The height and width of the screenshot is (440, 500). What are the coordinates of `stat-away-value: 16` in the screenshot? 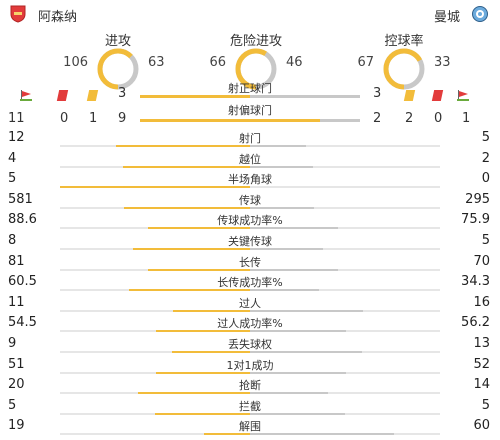 It's located at (481, 302).